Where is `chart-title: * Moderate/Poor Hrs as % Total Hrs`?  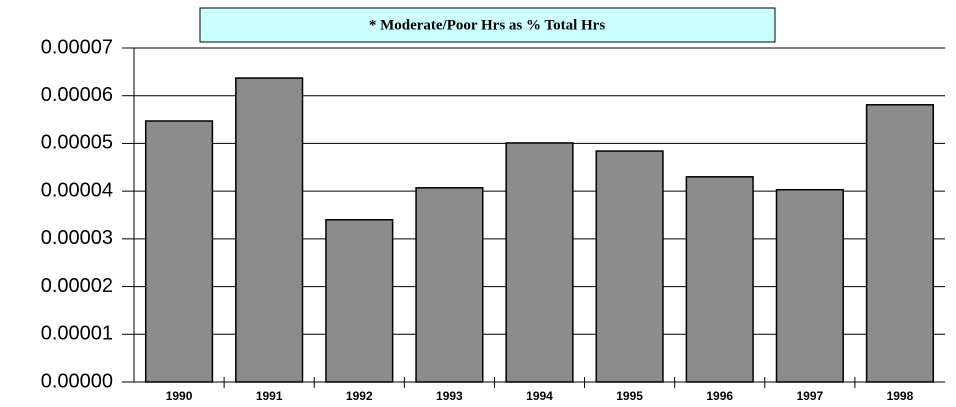 chart-title: * Moderate/Poor Hrs as % Total Hrs is located at coordinates (487, 25).